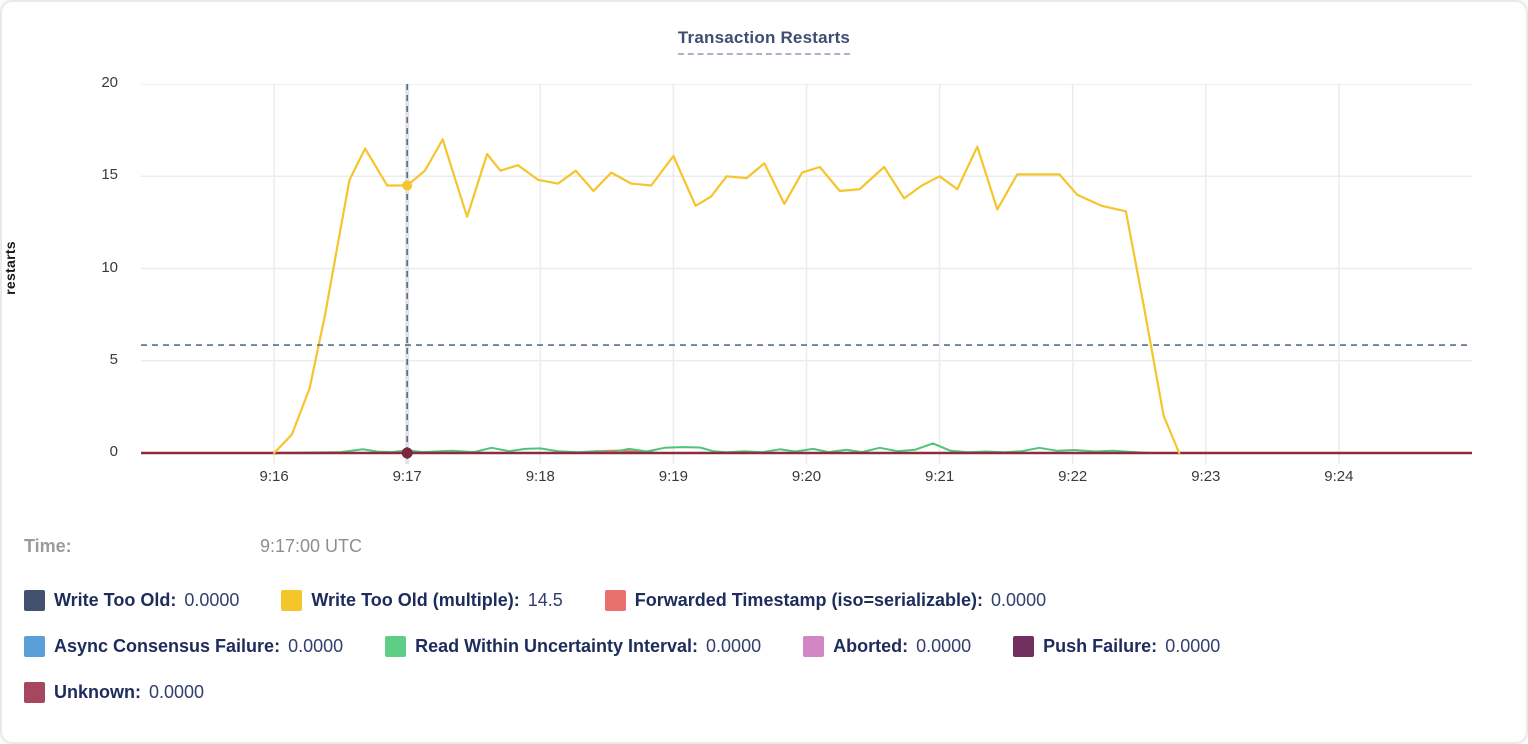 This screenshot has width=1528, height=744. I want to click on legend-item-aborted: Aborted: 0.0000, so click(887, 646).